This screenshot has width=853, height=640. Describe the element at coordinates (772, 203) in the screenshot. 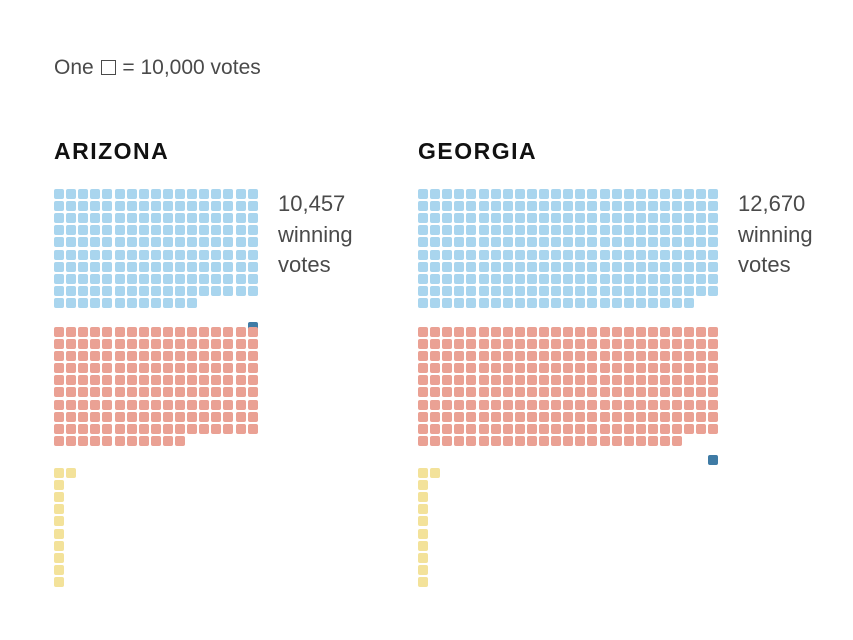

I see `winning-margin-value: 12,670` at that location.